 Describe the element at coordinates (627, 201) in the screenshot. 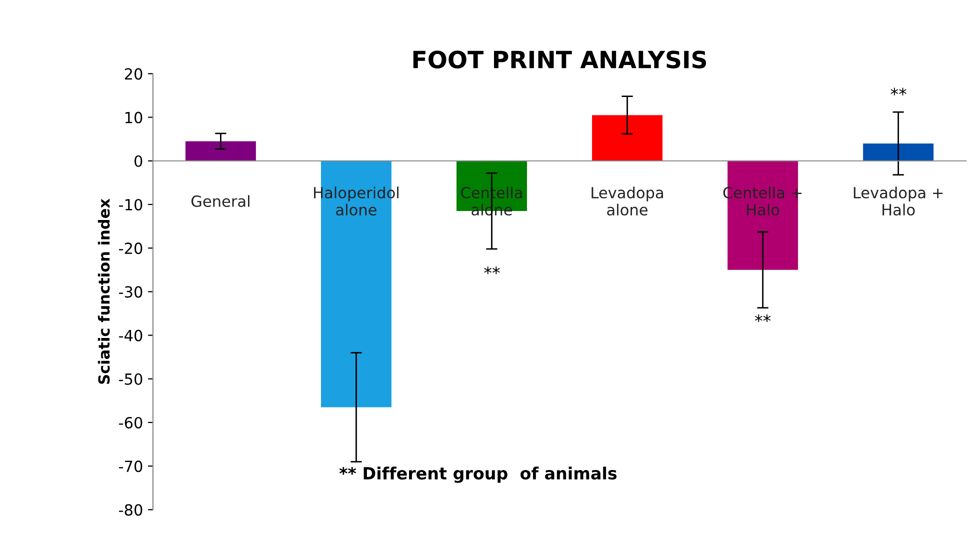

I see `x-tick-label: Levadopa alone` at that location.